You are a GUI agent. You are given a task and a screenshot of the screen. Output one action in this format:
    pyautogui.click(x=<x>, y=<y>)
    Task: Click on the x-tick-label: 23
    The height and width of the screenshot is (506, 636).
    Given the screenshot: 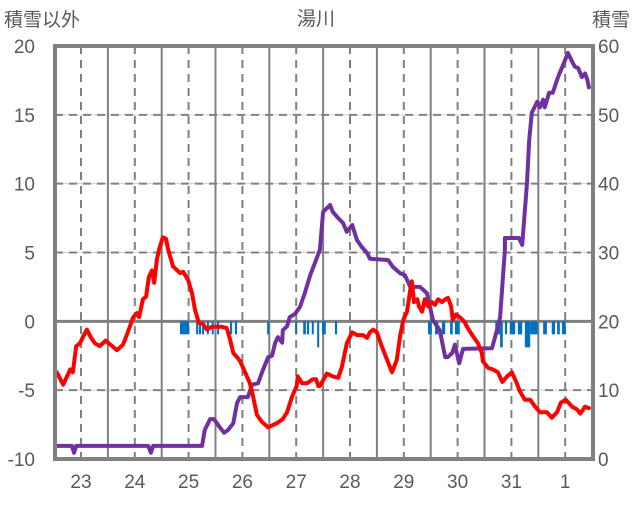 What is the action you would take?
    pyautogui.click(x=80, y=482)
    